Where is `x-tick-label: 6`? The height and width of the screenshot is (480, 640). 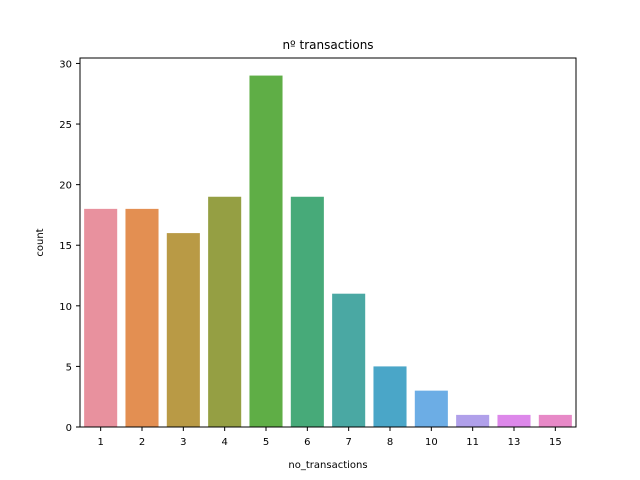 x-tick-label: 6 is located at coordinates (307, 442).